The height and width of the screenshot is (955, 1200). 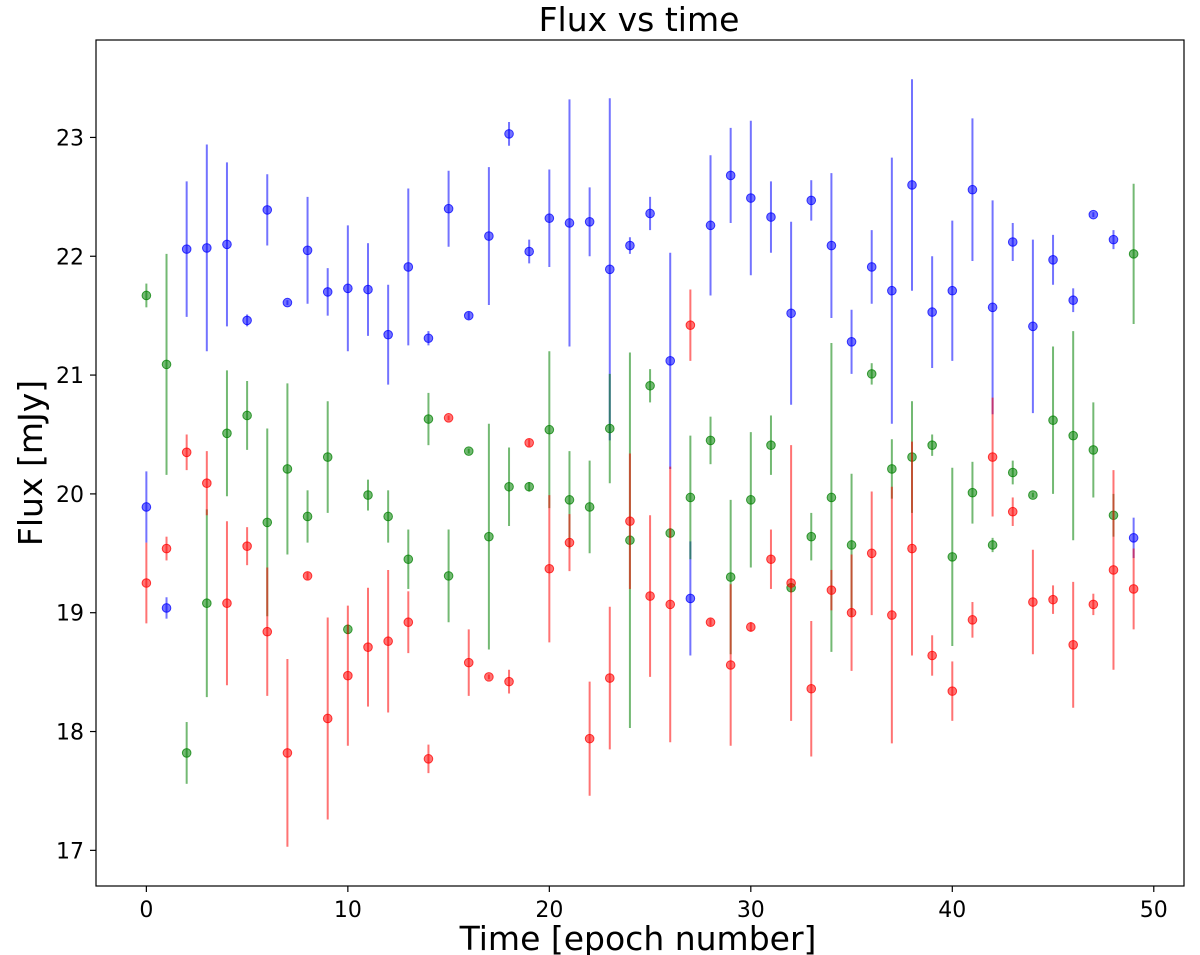 I want to click on y-tick-label: 23, so click(x=70, y=138).